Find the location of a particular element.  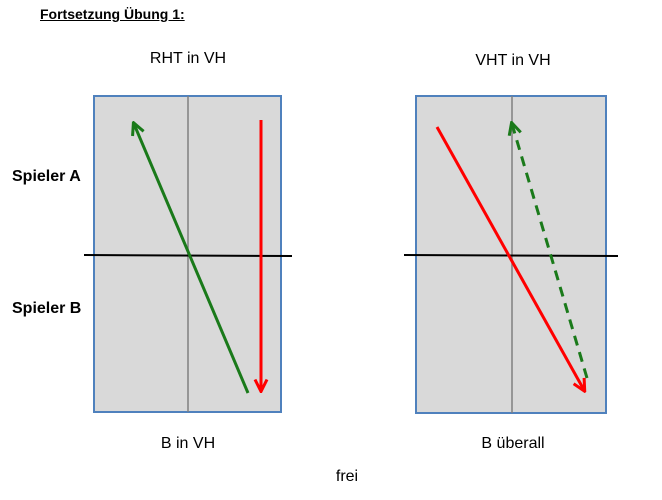

left-court-caption: B in VH is located at coordinates (188, 443).